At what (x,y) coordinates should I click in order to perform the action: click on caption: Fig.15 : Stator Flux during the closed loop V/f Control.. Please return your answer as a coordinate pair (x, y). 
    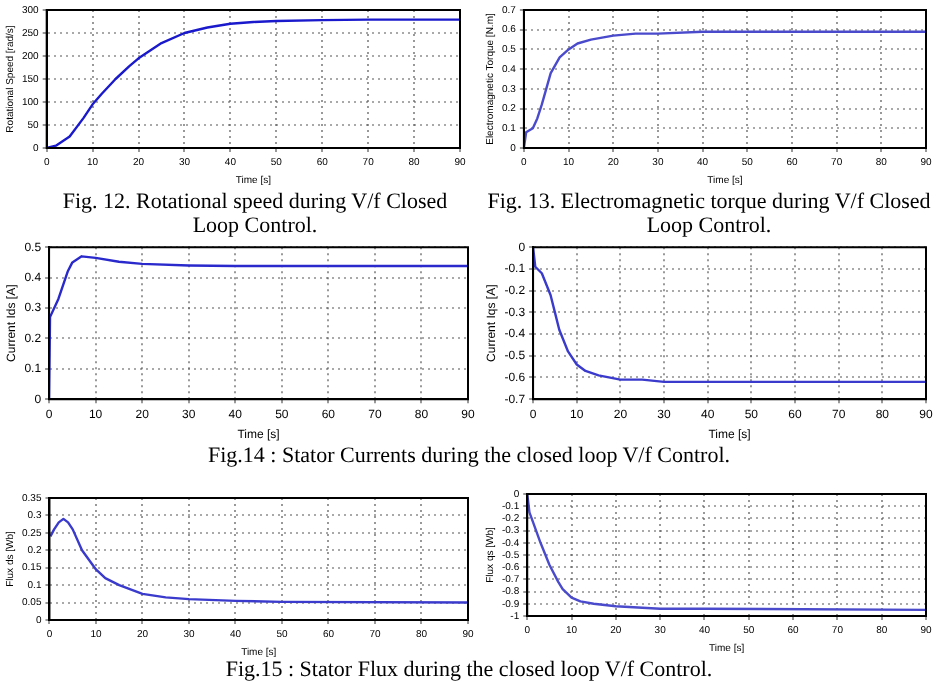
    Looking at the image, I should click on (469, 670).